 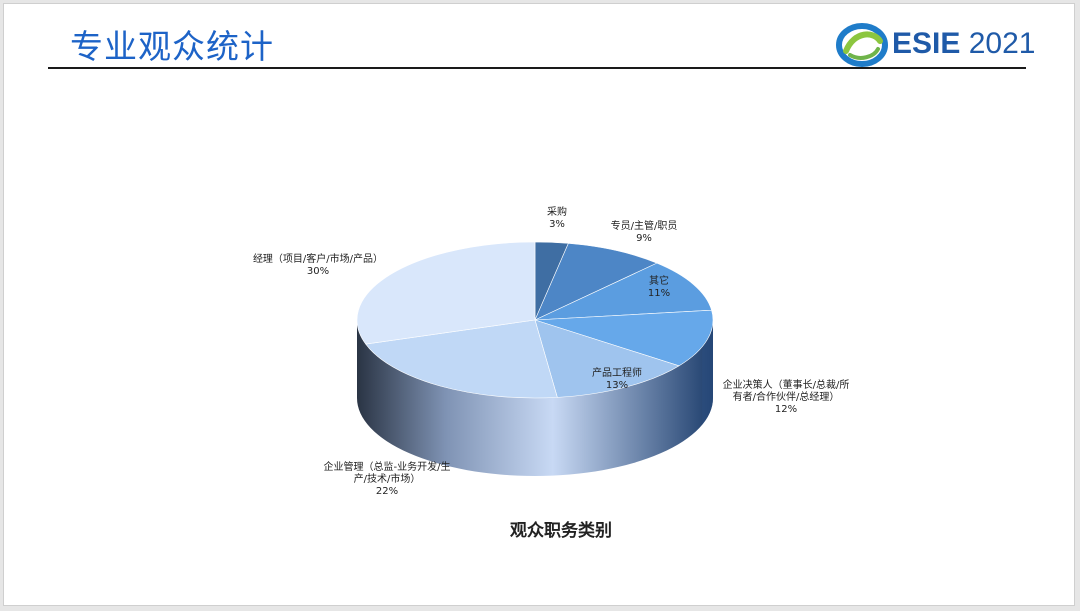 I want to click on slice-percent: 12%, so click(x=786, y=409).